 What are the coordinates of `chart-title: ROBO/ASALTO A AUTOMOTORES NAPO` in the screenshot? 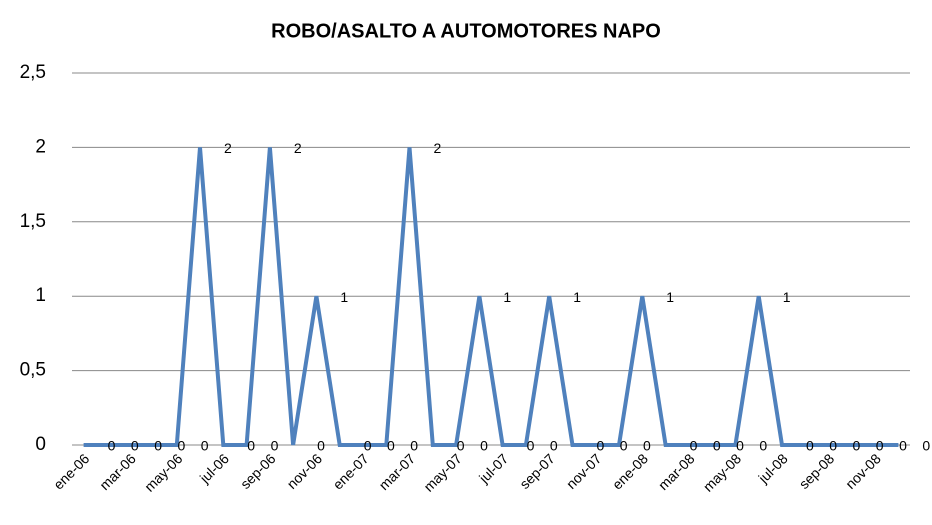 It's located at (466, 31).